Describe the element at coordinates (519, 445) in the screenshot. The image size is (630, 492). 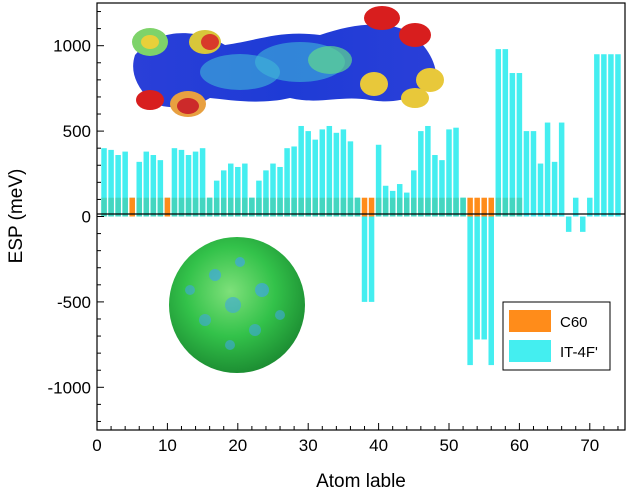
I see `x-tick-label-60: 60` at that location.